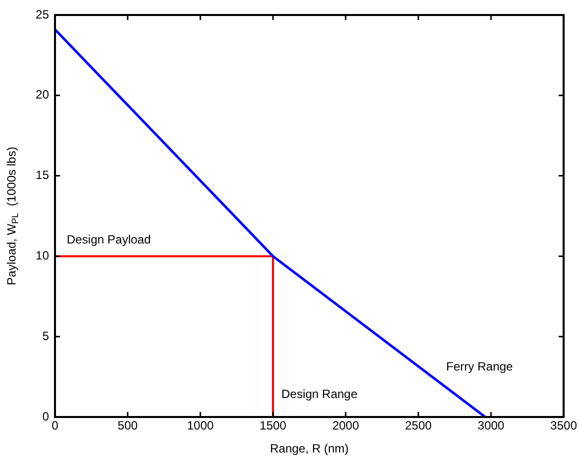 The width and height of the screenshot is (579, 460). I want to click on x-tick-label: 2000, so click(346, 425).